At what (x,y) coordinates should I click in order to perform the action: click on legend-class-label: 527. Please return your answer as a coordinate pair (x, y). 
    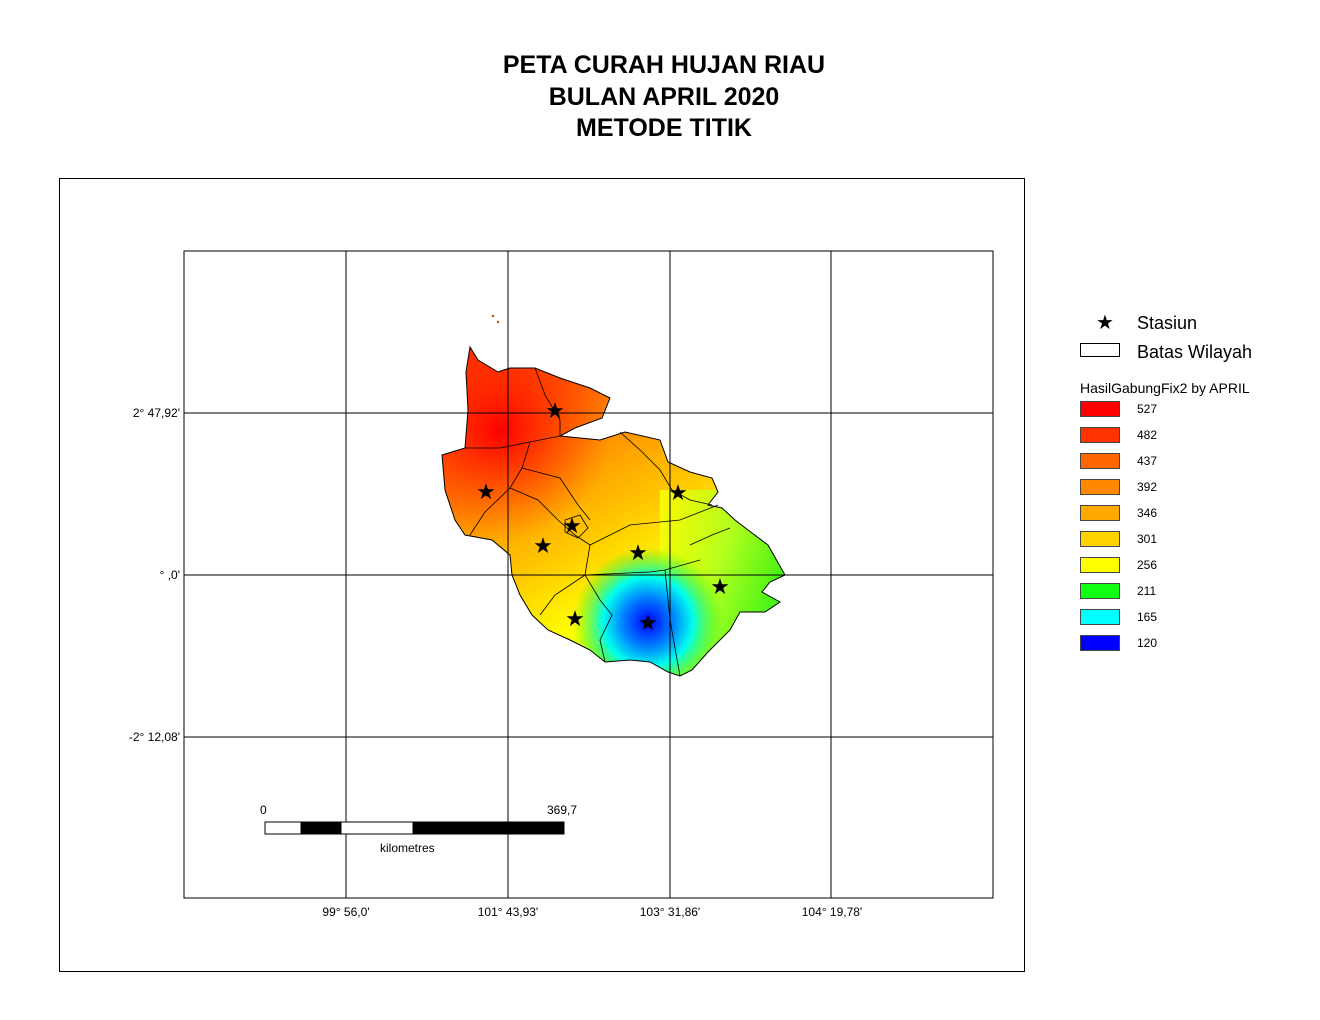
    Looking at the image, I should click on (1147, 409).